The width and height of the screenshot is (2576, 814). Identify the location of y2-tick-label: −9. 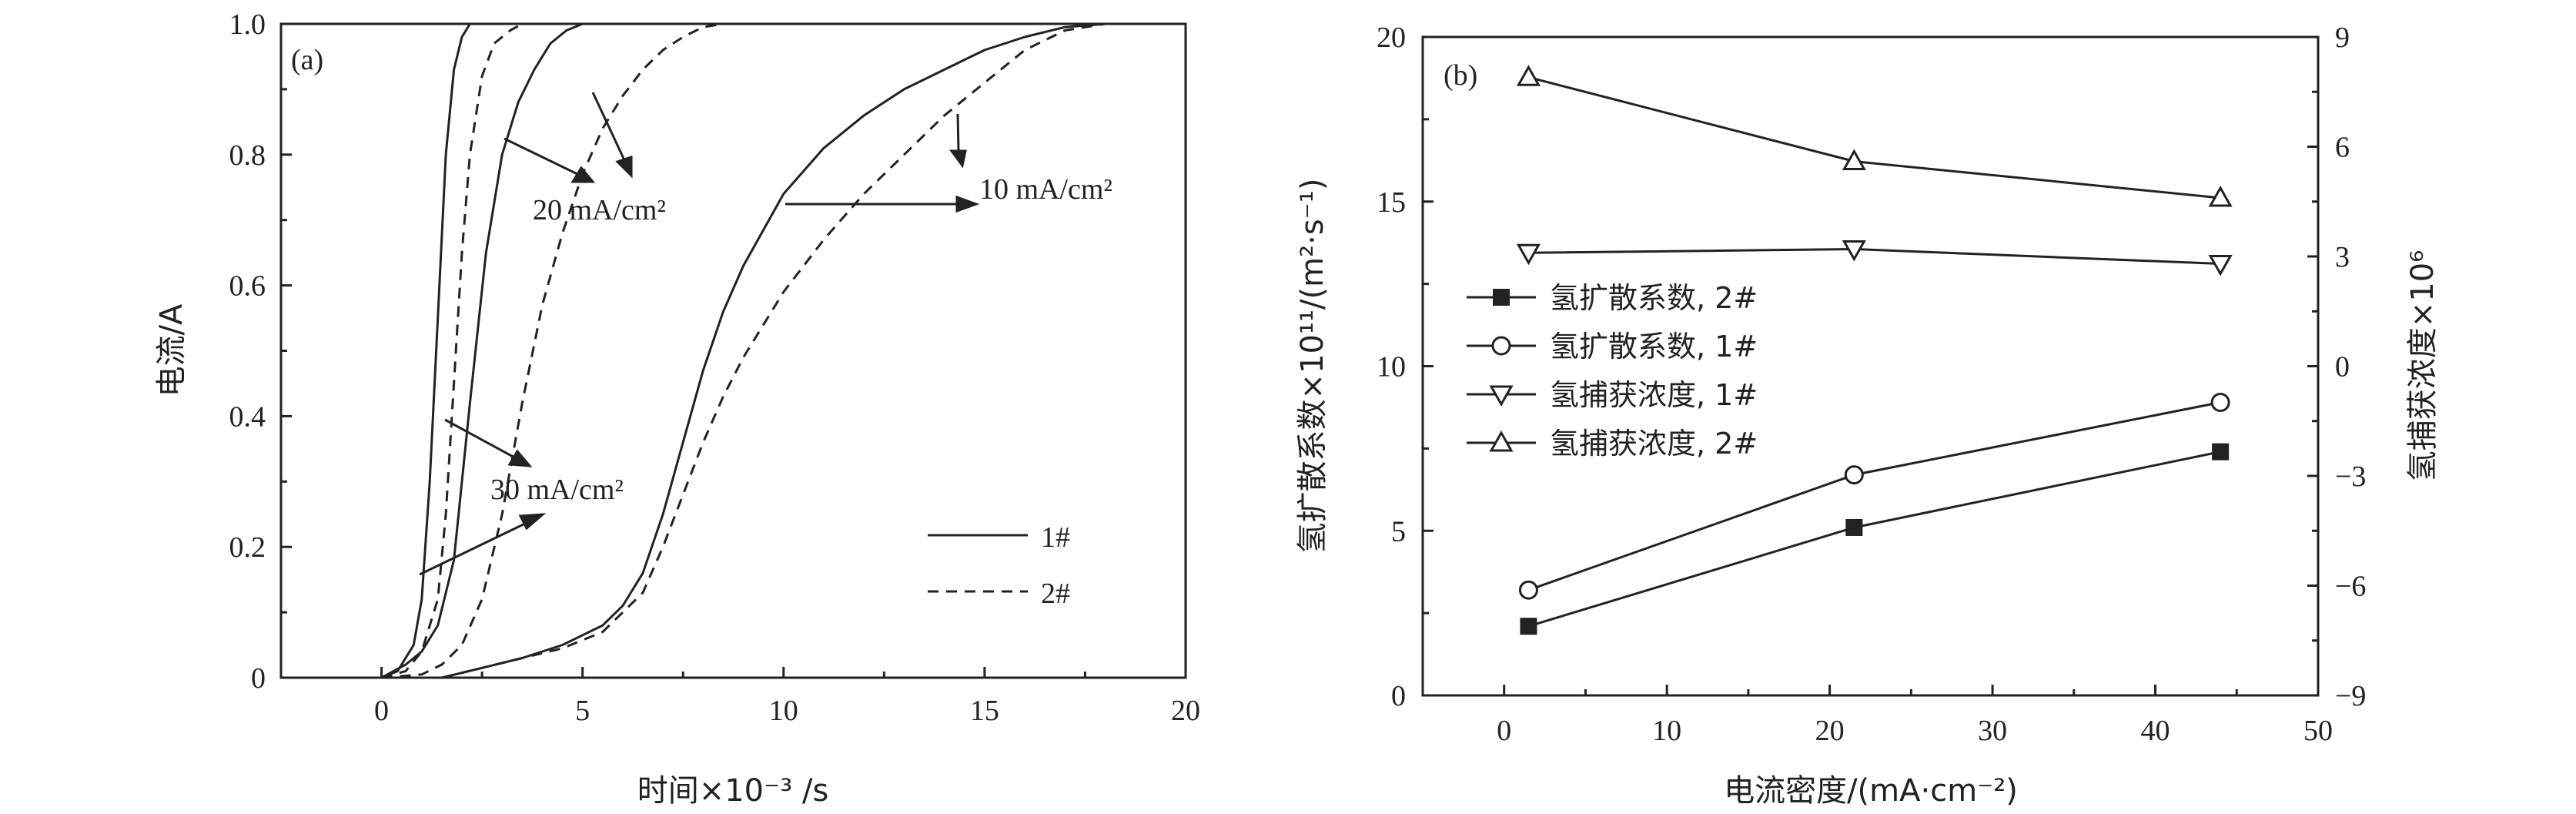
(2351, 696).